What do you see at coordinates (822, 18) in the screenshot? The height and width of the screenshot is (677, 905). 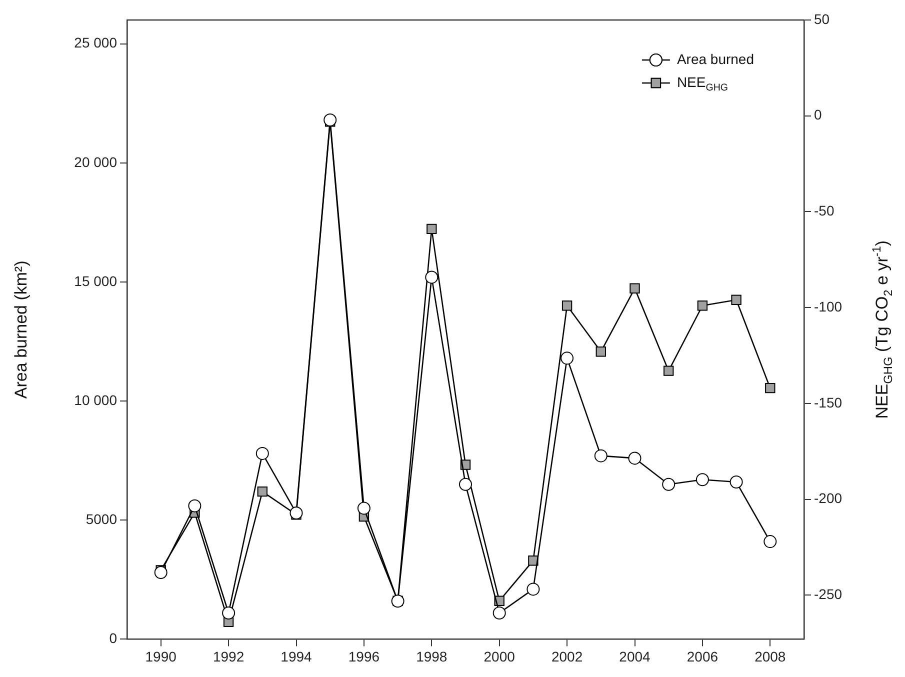 I see `y2-tick-label: 50` at bounding box center [822, 18].